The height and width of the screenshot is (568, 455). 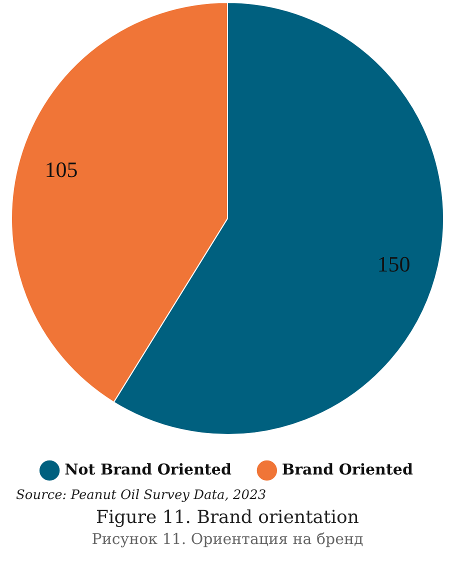 What do you see at coordinates (348, 469) in the screenshot?
I see `legend-label: Brand Oriented` at bounding box center [348, 469].